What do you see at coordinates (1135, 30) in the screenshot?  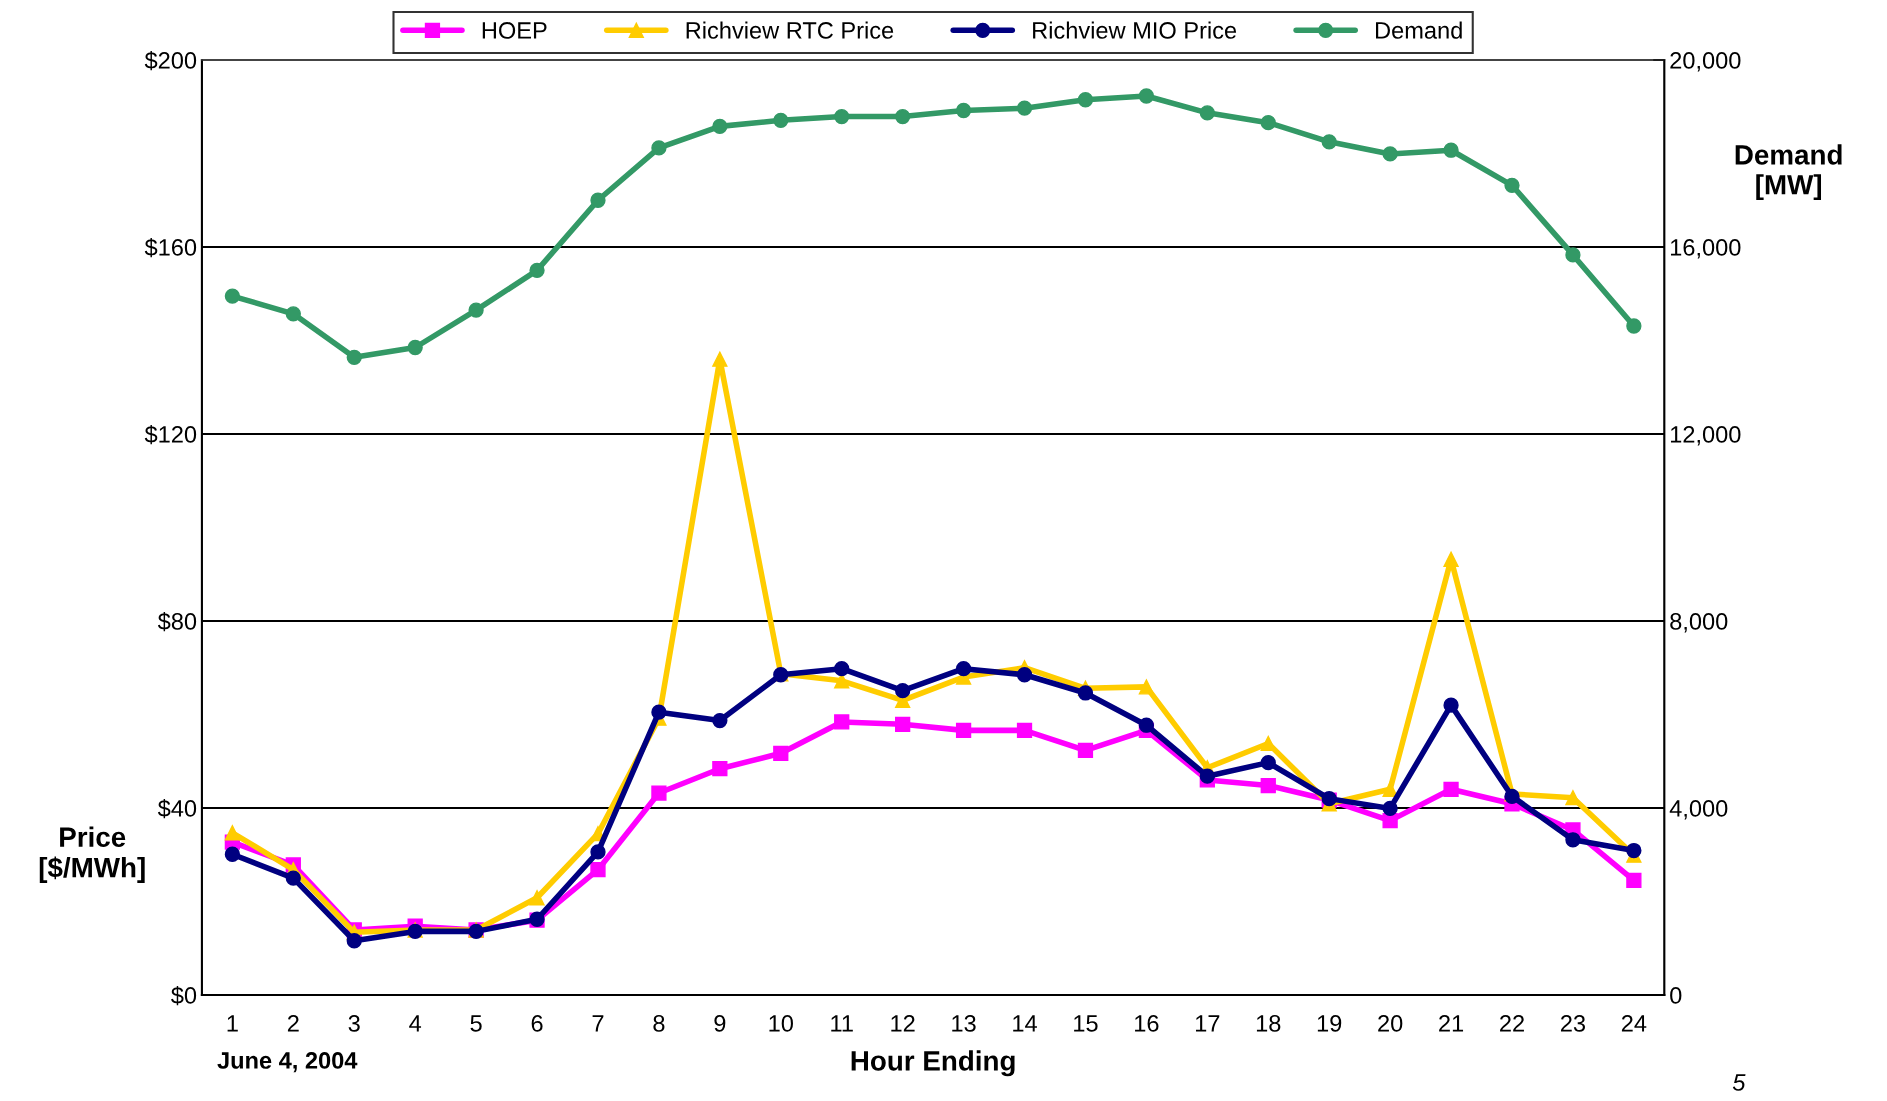 I see `legend-label: Richview MIO Price` at bounding box center [1135, 30].